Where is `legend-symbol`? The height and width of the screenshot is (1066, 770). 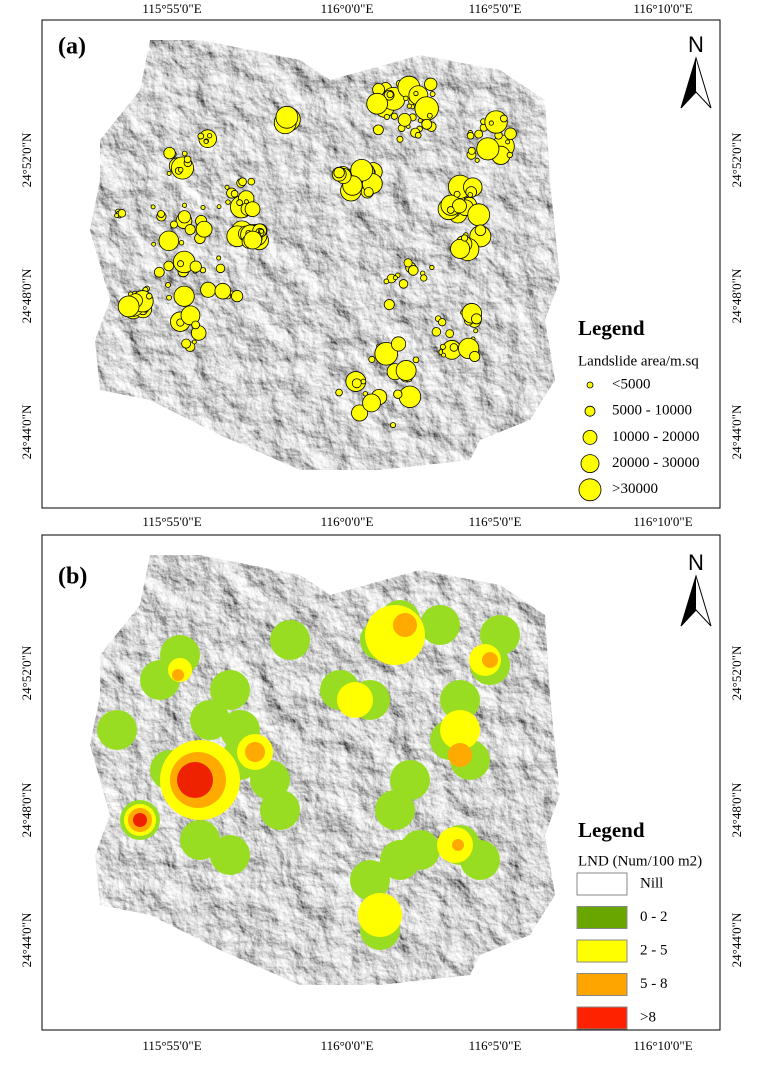 legend-symbol is located at coordinates (590, 385).